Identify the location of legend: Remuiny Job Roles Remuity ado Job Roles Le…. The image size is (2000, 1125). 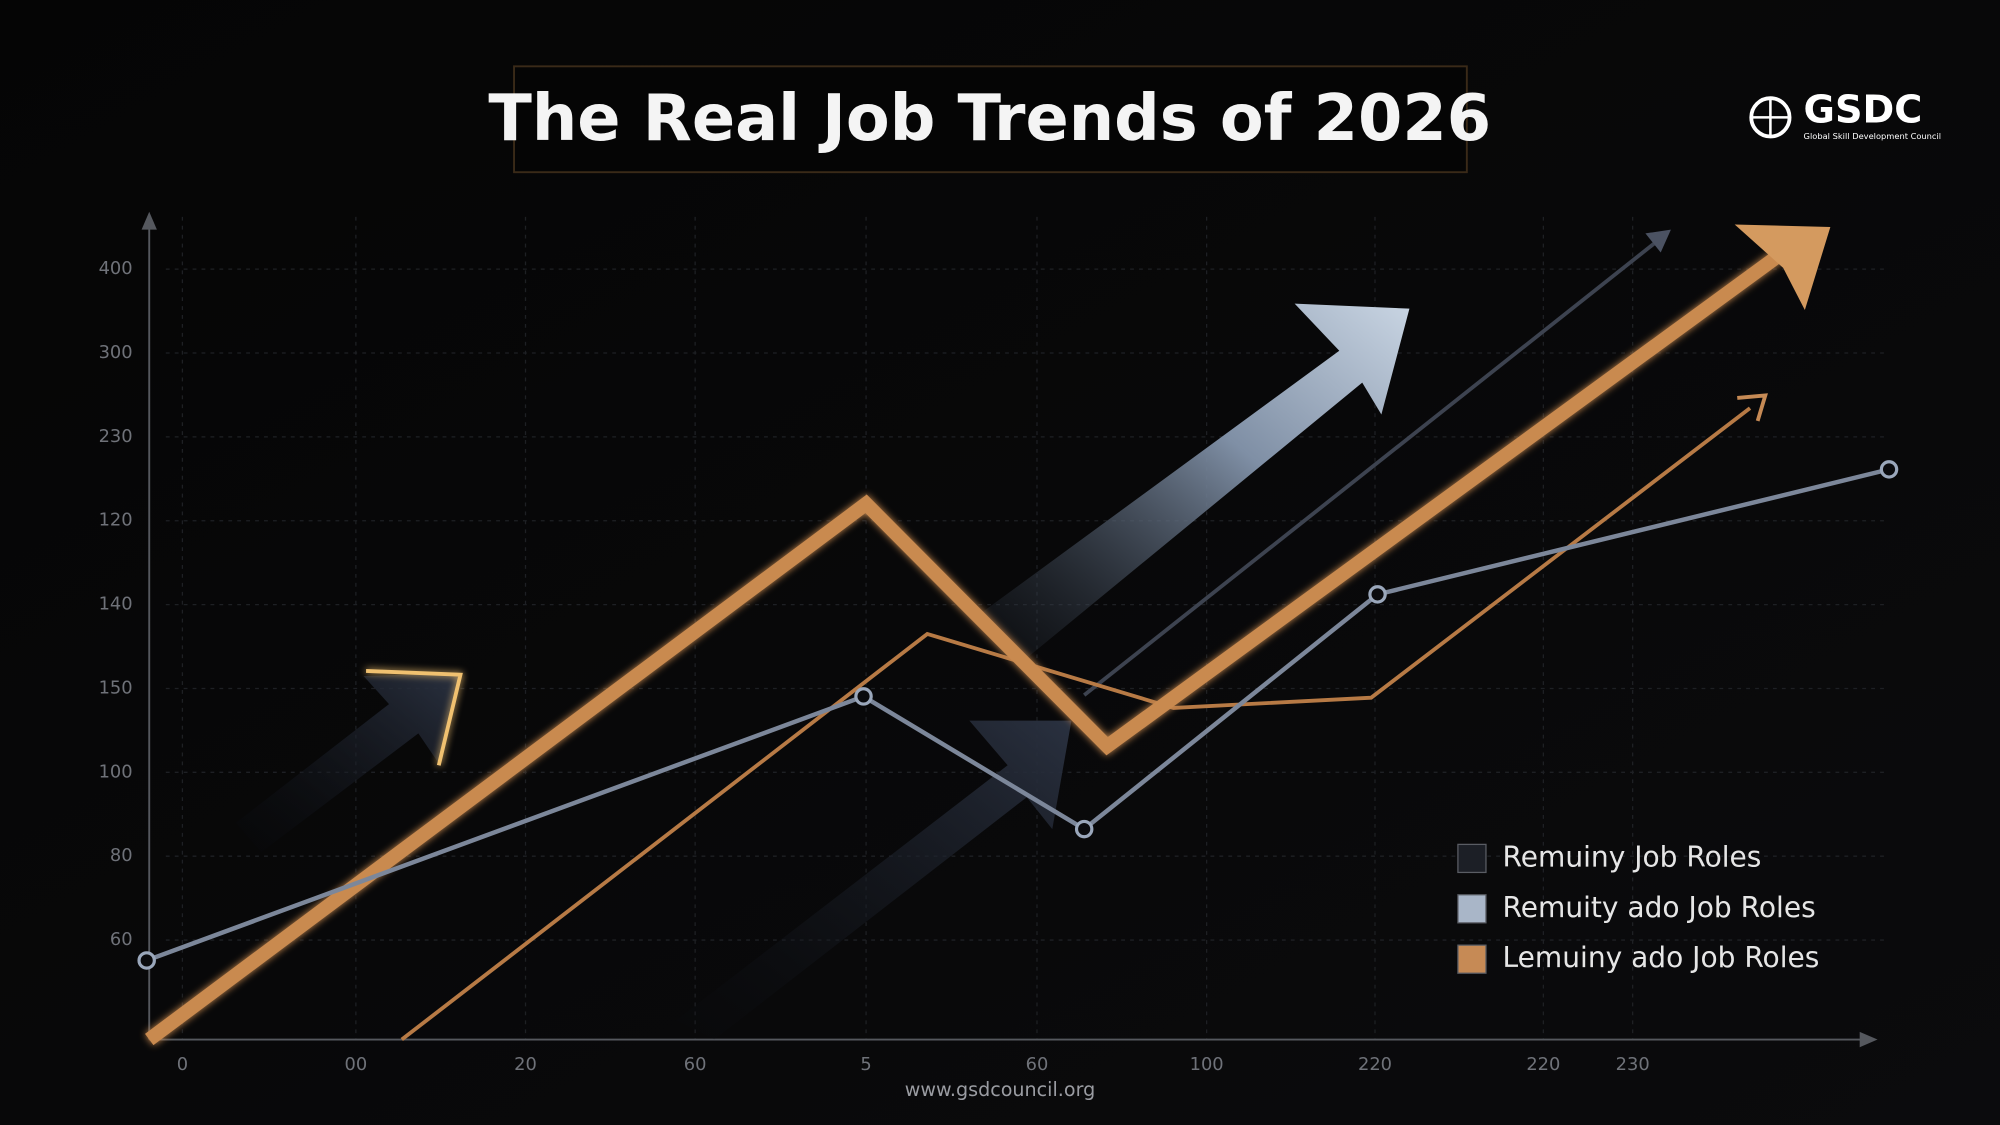
(1638, 907).